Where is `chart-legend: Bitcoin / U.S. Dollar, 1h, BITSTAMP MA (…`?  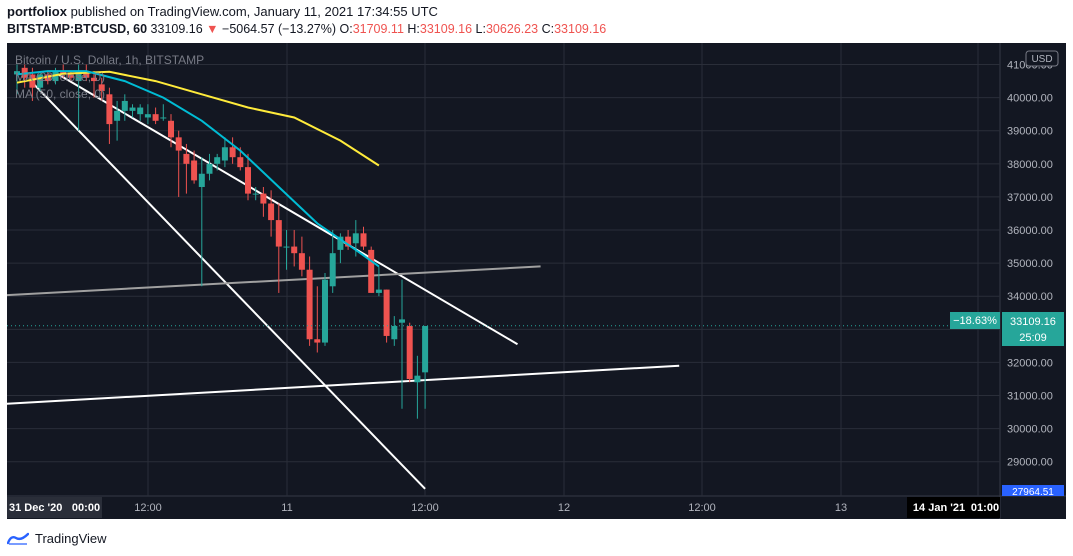
chart-legend: Bitcoin / U.S. Dollar, 1h, BITSTAMP MA (… is located at coordinates (109, 77).